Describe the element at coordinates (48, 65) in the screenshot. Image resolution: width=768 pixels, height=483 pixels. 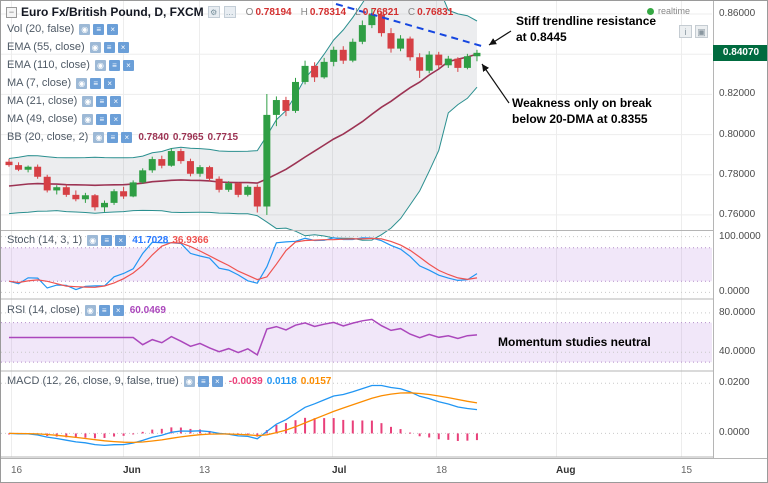
I see `indicator-label: EMA (110, close)` at that location.